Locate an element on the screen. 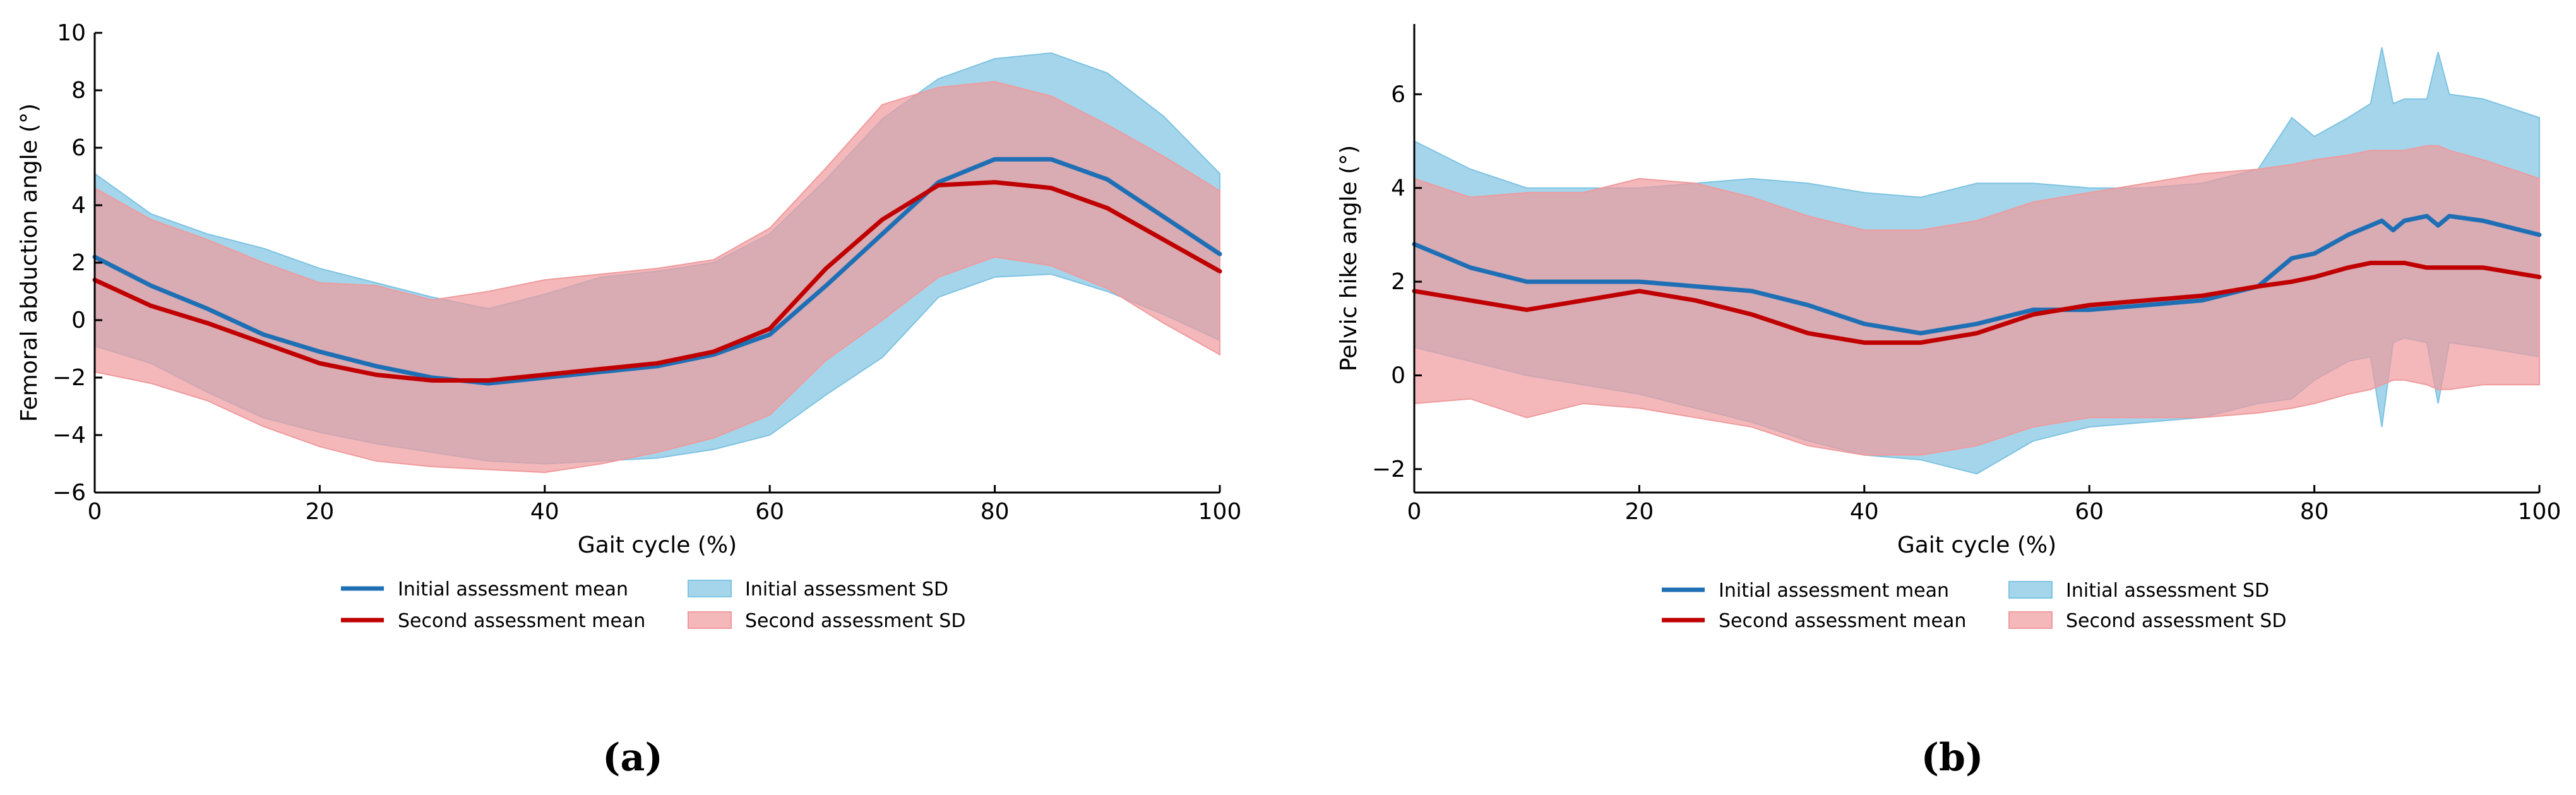 This screenshot has width=2576, height=795. panel-caption: (b) is located at coordinates (1952, 758).